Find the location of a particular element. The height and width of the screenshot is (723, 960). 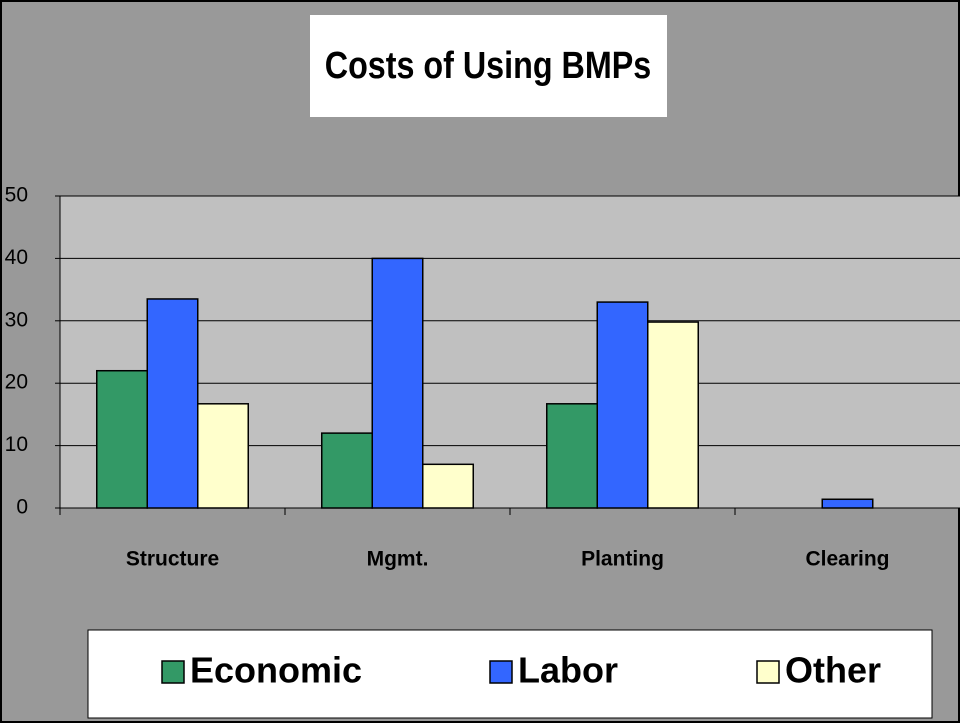

y-tick-label: 20 is located at coordinates (16, 382).